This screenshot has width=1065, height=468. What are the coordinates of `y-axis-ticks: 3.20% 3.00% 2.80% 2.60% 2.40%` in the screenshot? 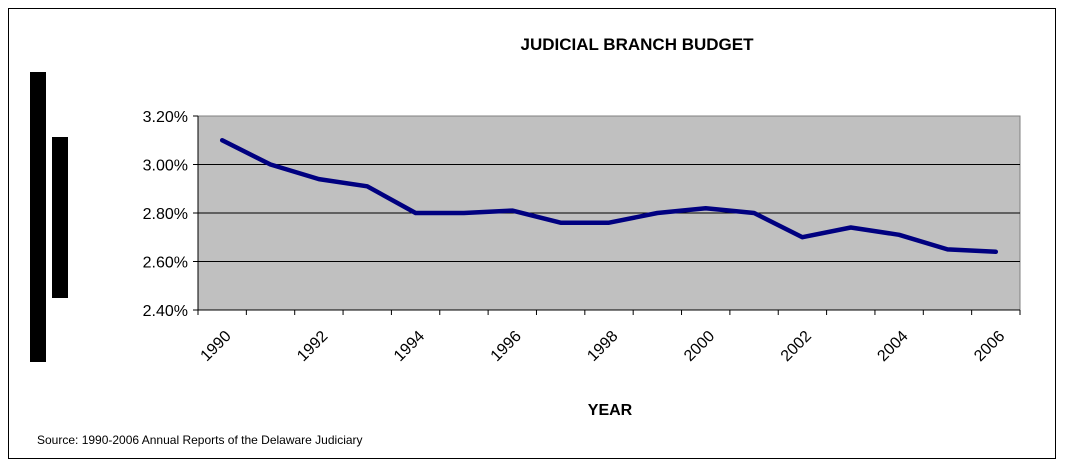 It's located at (171, 214).